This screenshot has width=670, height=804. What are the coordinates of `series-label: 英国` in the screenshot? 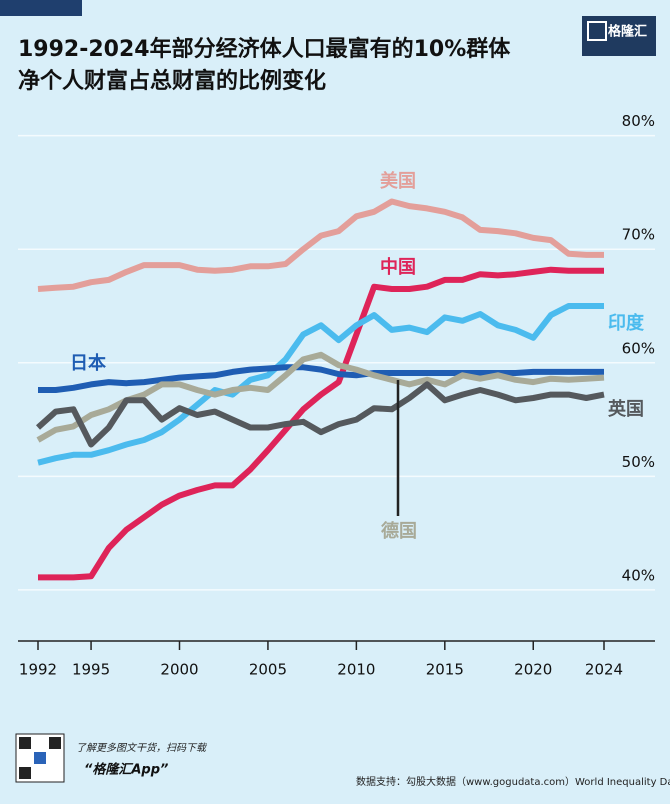 It's located at (625, 409).